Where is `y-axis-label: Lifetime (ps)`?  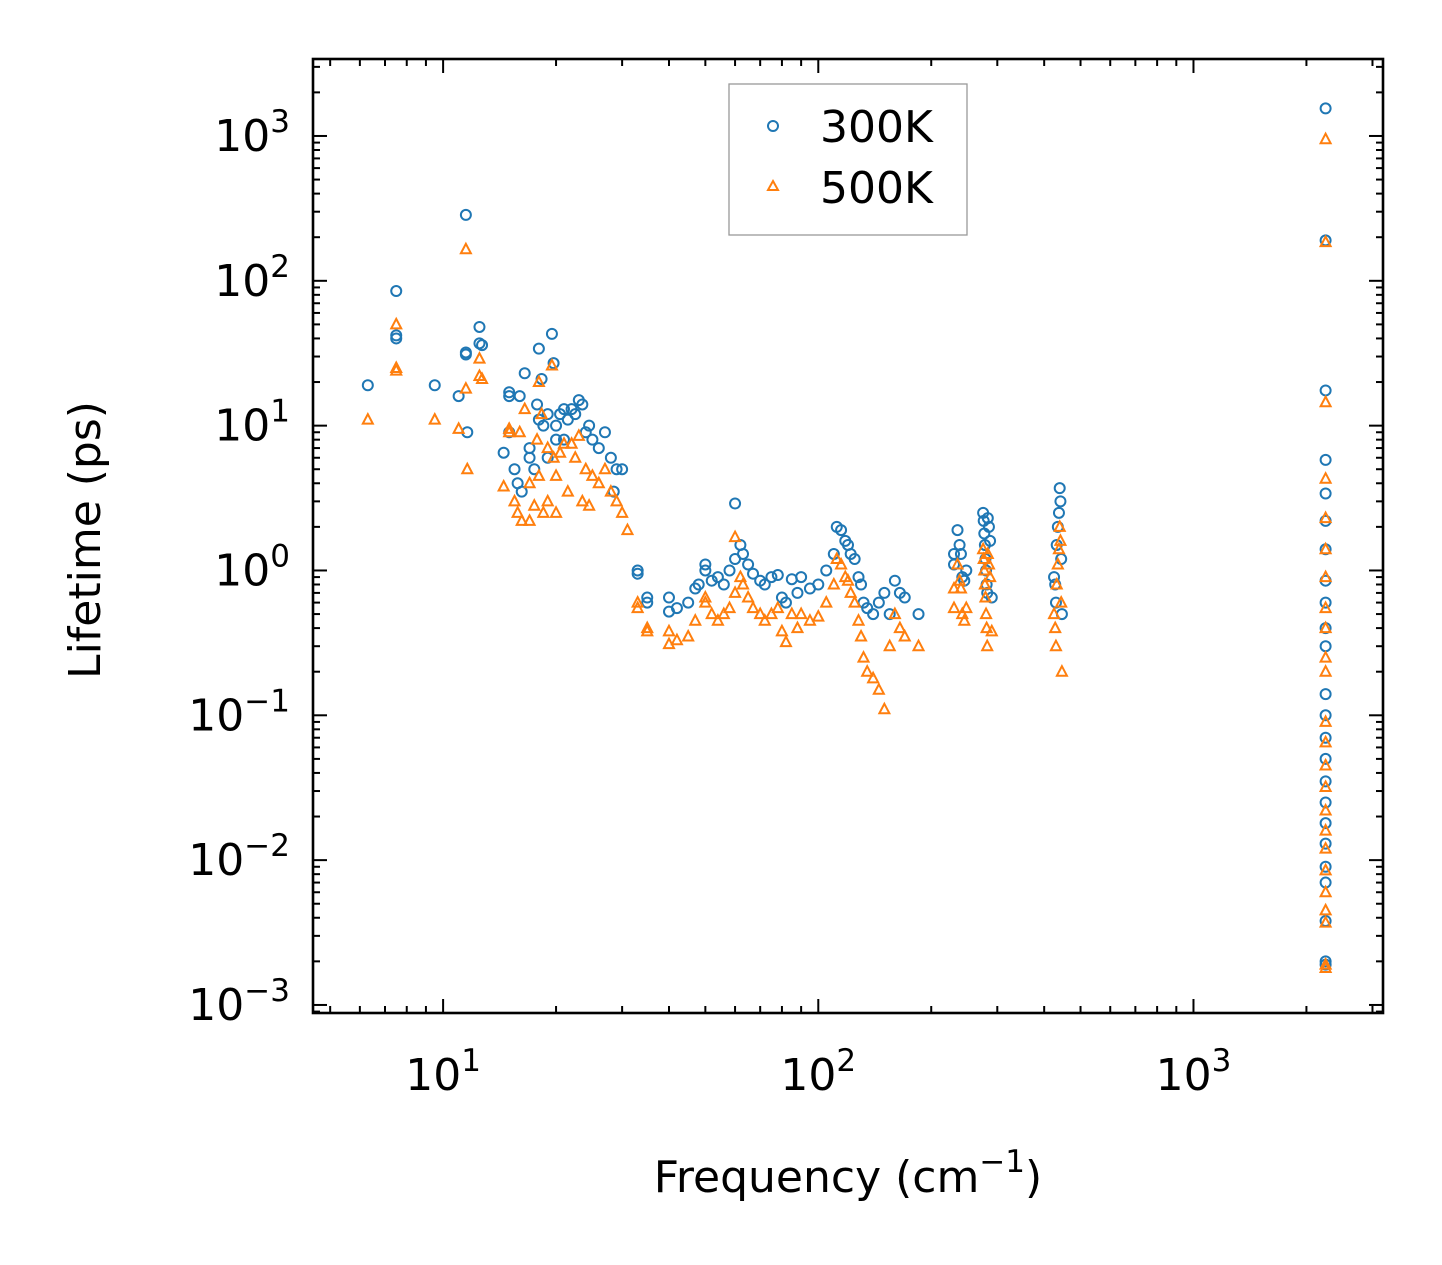 y-axis-label: Lifetime (ps) is located at coordinates (85, 540).